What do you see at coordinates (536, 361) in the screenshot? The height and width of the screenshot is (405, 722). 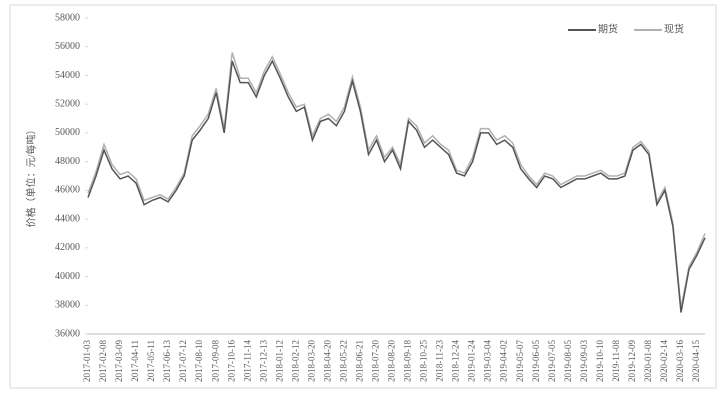 I see `x-tick-label: 2019-06-05` at bounding box center [536, 361].